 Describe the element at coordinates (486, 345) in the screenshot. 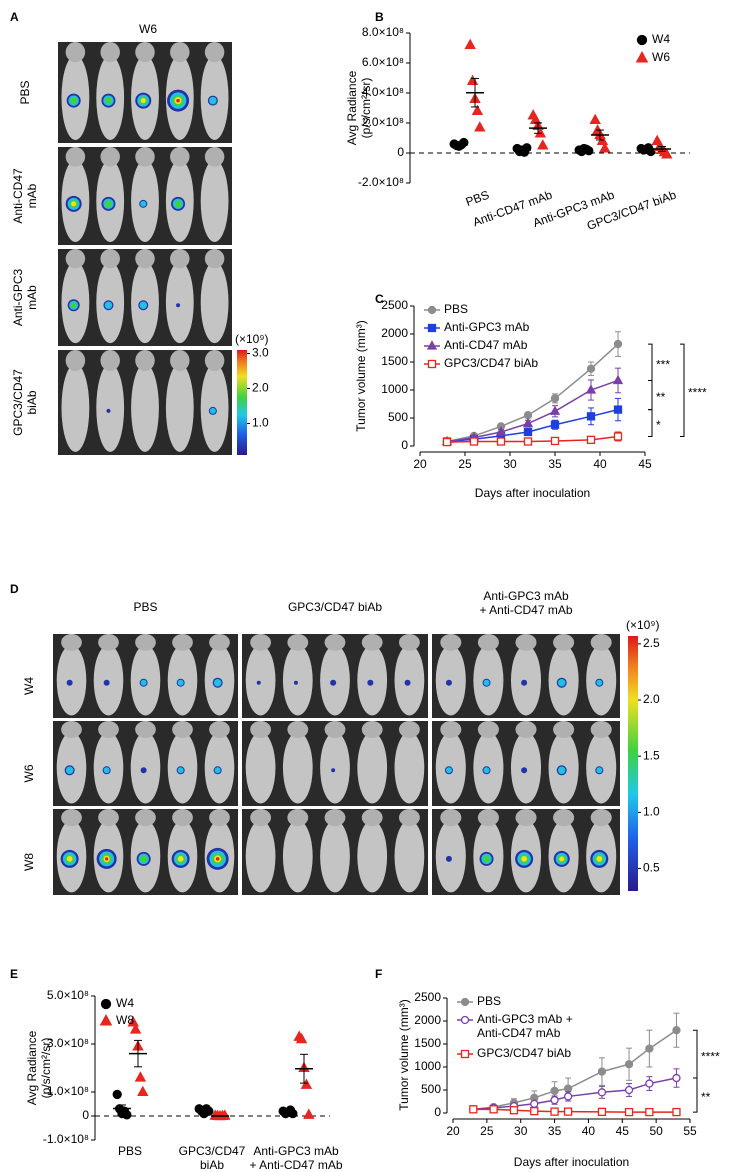

I see `legend-label: Anti-CD47 mAb` at that location.